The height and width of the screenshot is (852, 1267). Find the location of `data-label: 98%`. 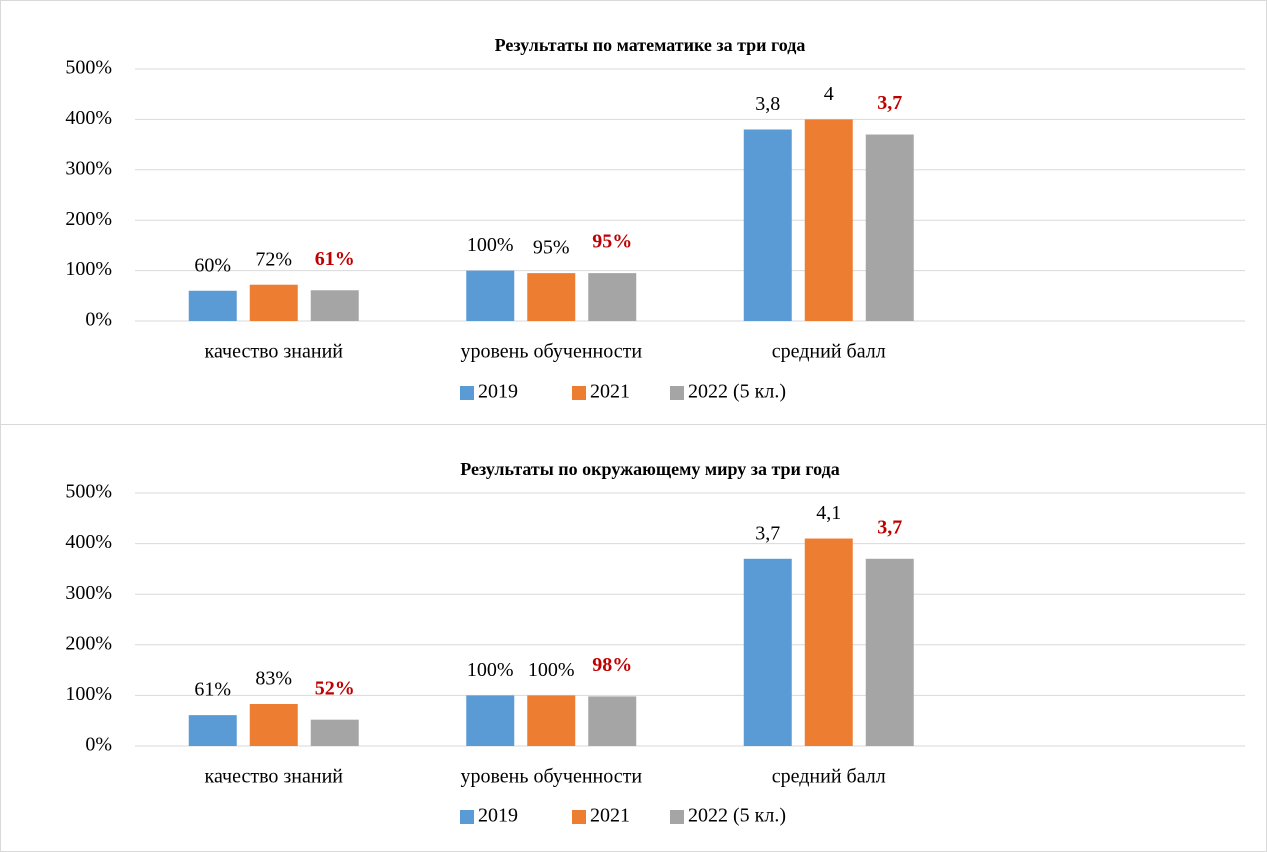

data-label: 98% is located at coordinates (612, 665).